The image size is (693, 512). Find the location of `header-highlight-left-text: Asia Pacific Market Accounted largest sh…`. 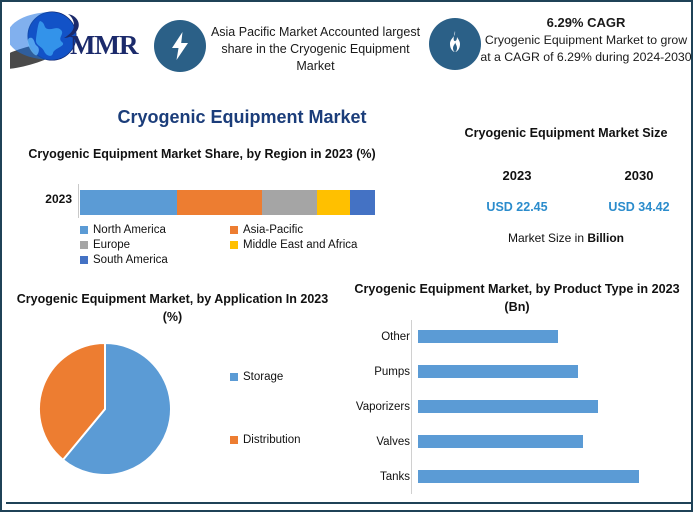

header-highlight-left-text: Asia Pacific Market Accounted largest sh… is located at coordinates (315, 49).